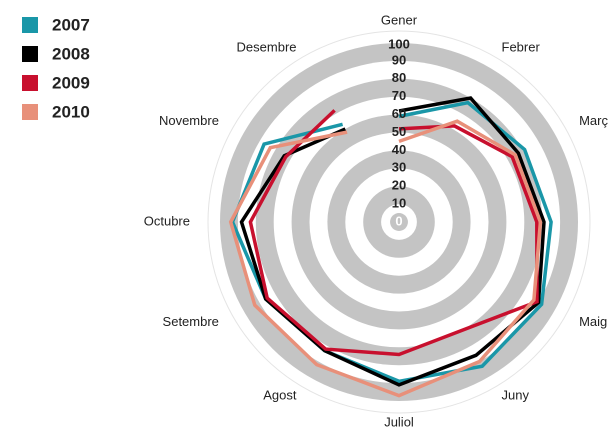  Describe the element at coordinates (399, 167) in the screenshot. I see `r-tick-label: 30` at that location.